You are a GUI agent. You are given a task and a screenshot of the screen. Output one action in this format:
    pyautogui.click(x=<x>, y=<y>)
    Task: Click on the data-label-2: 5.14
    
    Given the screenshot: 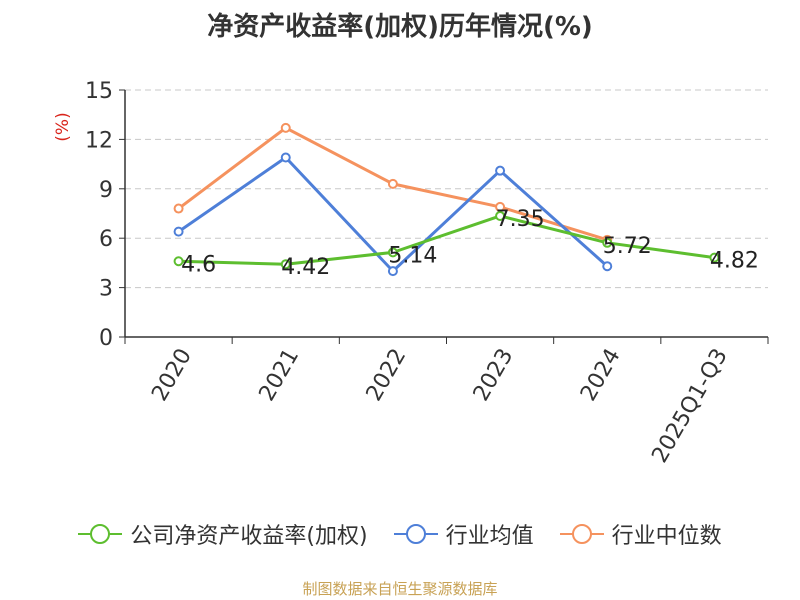 What is the action you would take?
    pyautogui.click(x=412, y=255)
    